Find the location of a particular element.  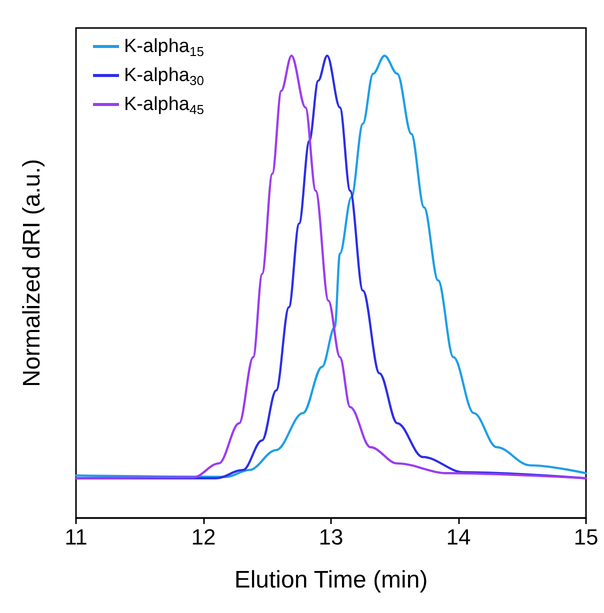

x-tick-label: 11 is located at coordinates (76, 537).